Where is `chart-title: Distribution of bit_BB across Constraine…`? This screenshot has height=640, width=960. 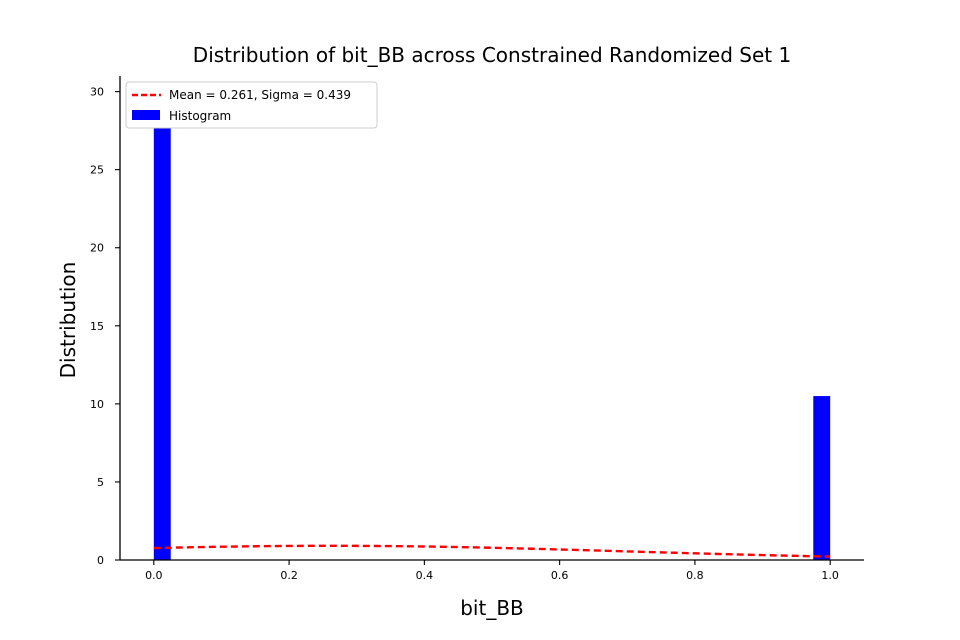
chart-title: Distribution of bit_BB across Constraine… is located at coordinates (492, 55).